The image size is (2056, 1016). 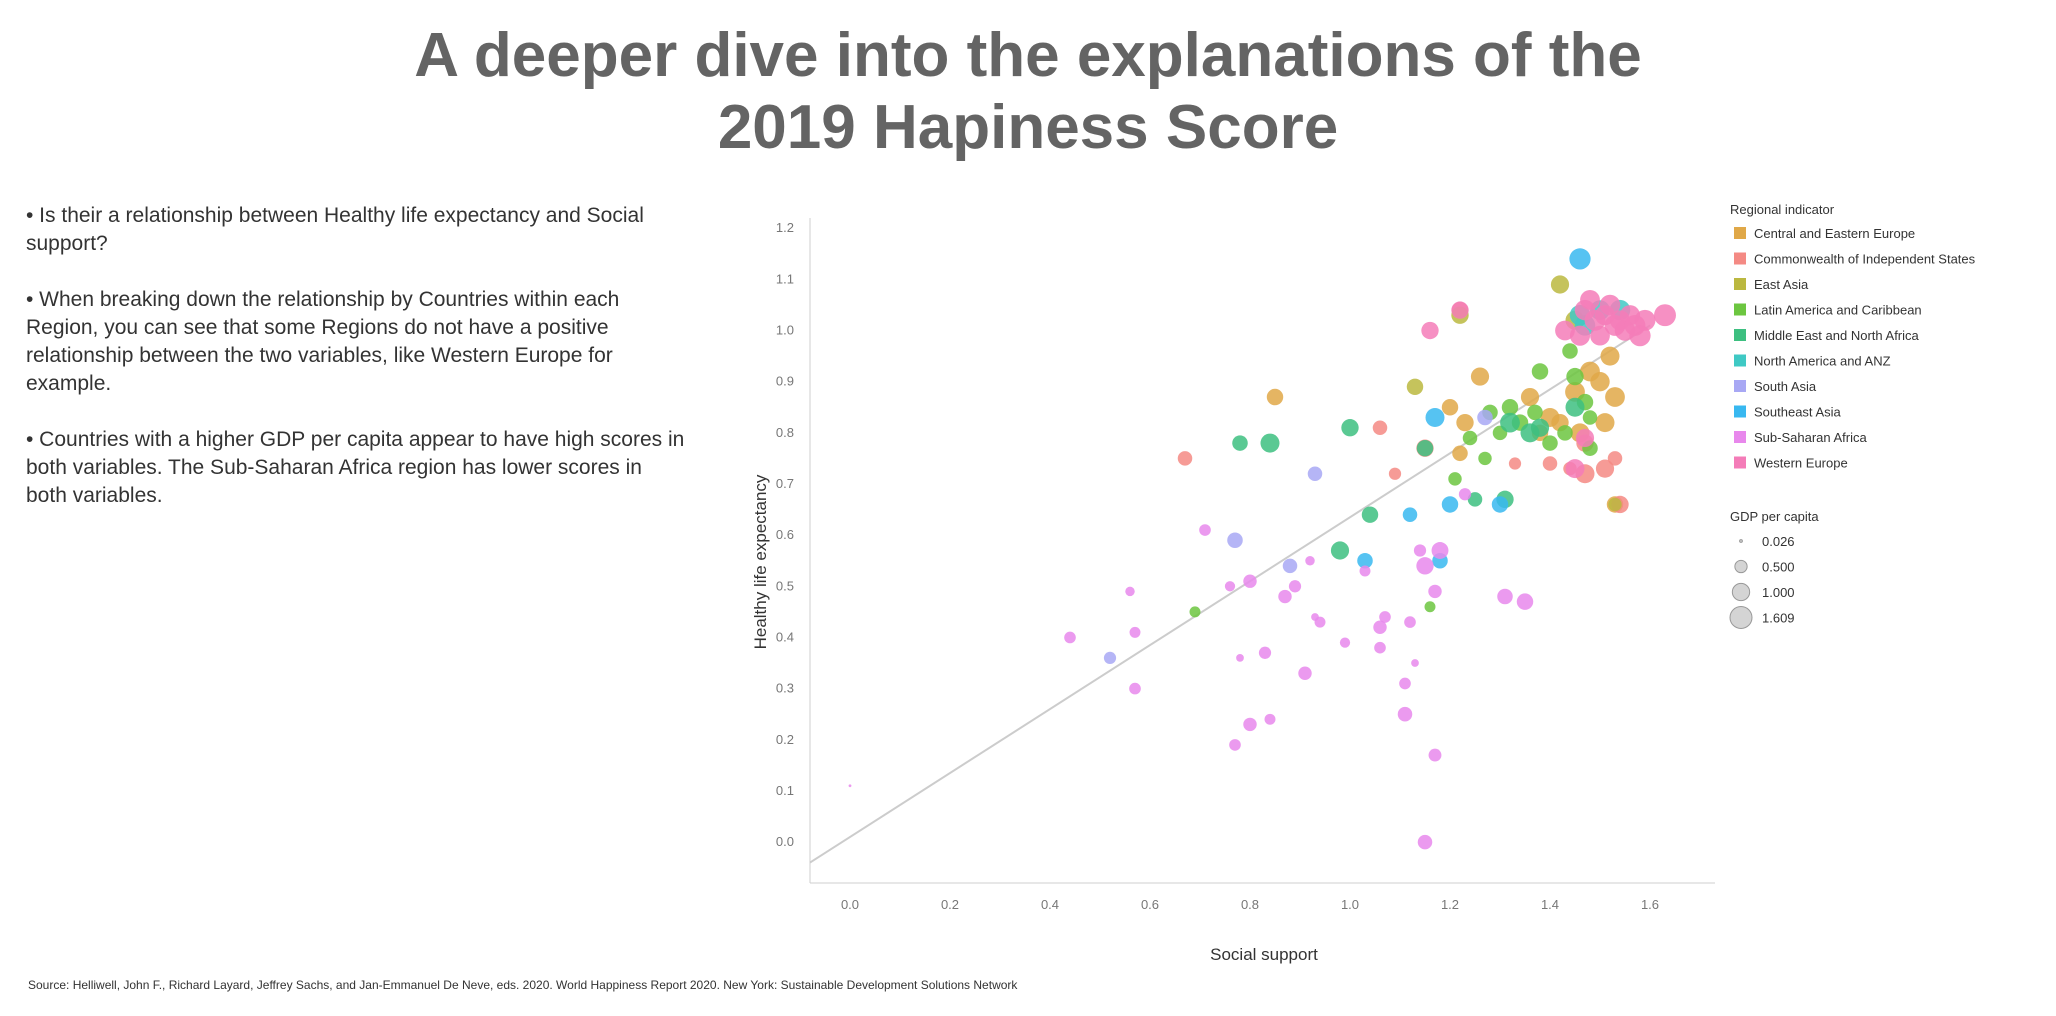 What do you see at coordinates (785, 330) in the screenshot?
I see `y-tick-label: 1.0` at bounding box center [785, 330].